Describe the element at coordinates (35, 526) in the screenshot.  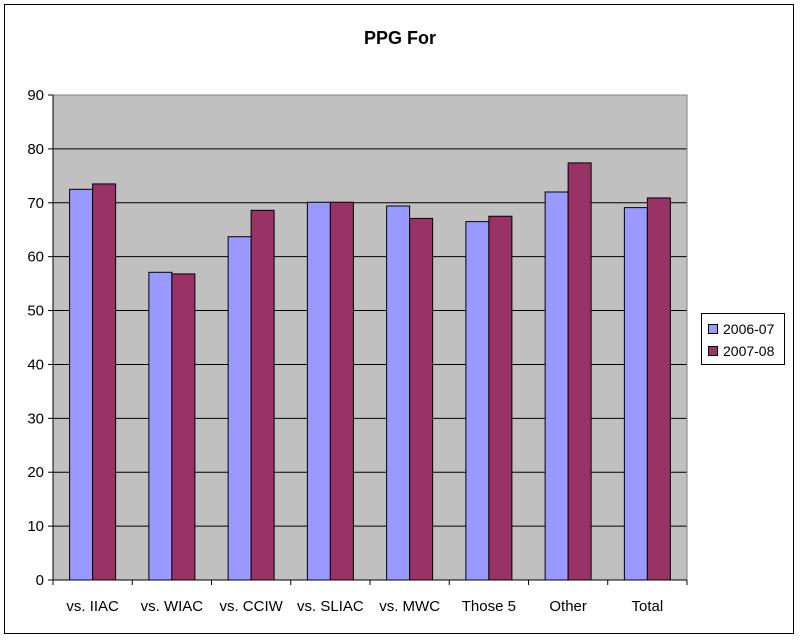
I see `y-tick-label-10: 10` at that location.